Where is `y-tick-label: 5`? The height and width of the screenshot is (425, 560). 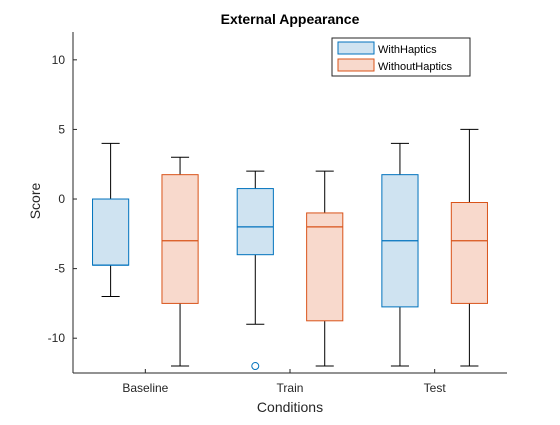 y-tick-label: 5 is located at coordinates (61, 129).